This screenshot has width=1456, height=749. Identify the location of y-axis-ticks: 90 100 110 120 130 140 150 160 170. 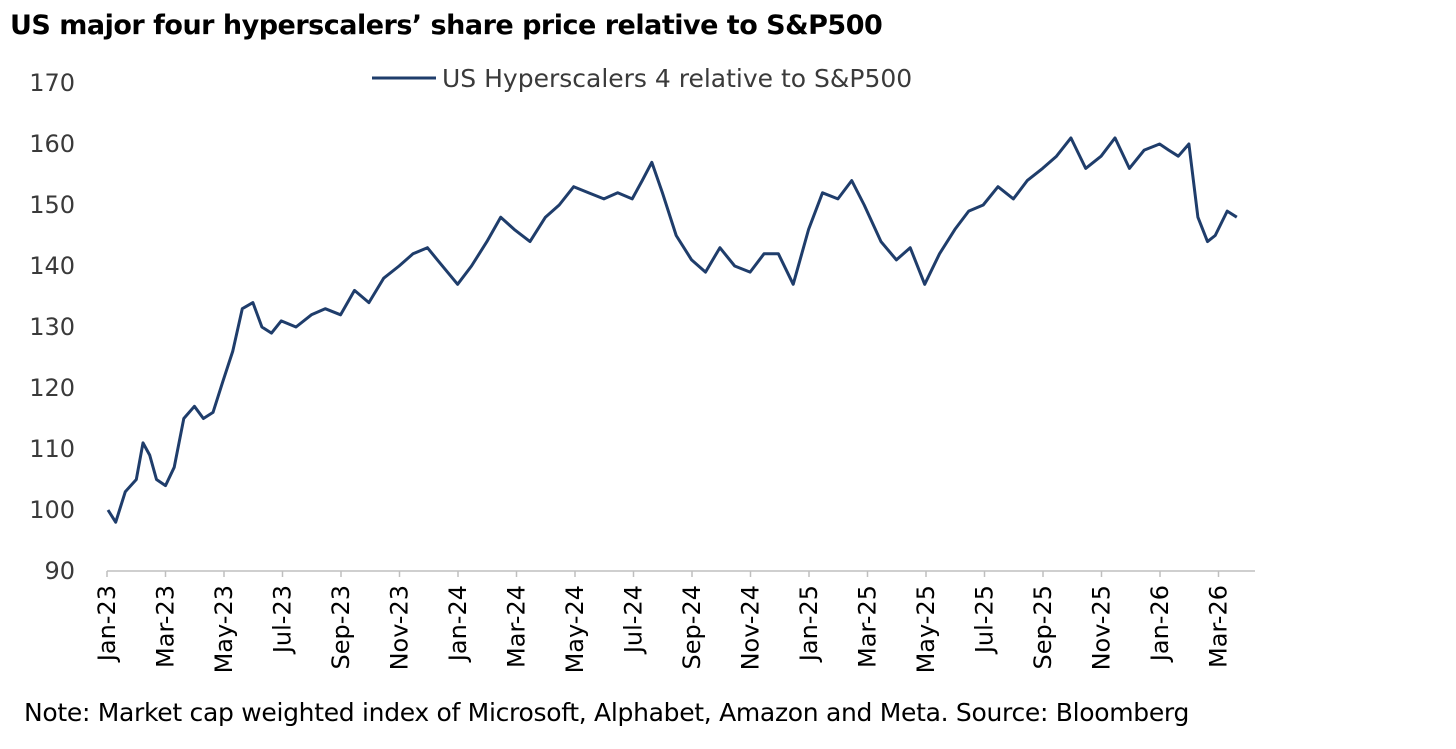
(52, 327).